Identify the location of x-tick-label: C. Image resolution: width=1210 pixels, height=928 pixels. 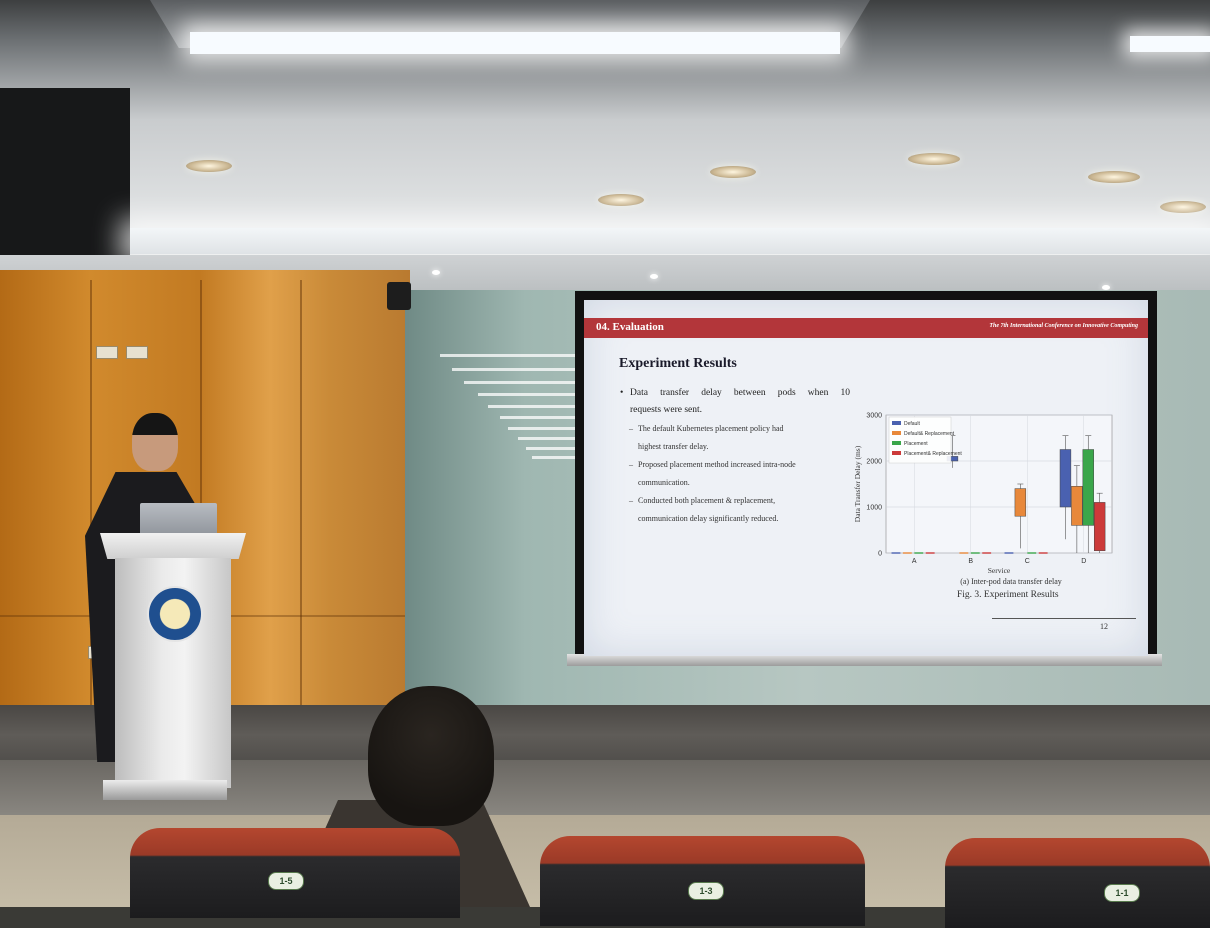
(1027, 561).